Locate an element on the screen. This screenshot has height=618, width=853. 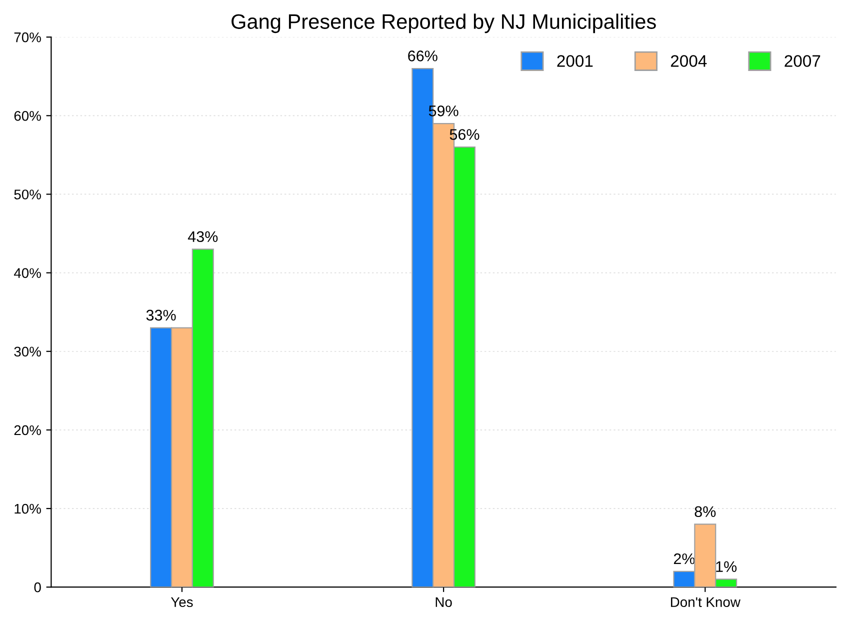
data-label: 43% is located at coordinates (203, 236).